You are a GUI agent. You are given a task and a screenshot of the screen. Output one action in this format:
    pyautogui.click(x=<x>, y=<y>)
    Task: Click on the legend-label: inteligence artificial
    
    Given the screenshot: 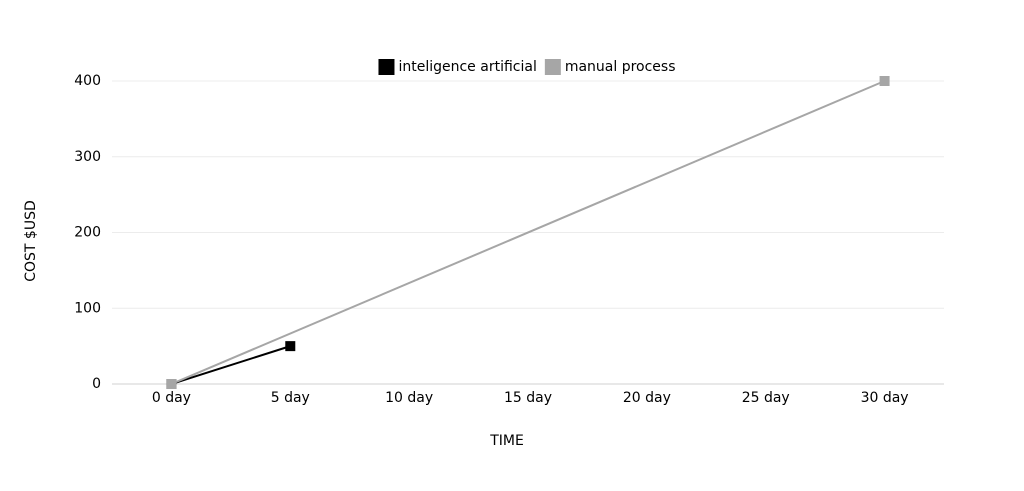 What is the action you would take?
    pyautogui.click(x=467, y=67)
    